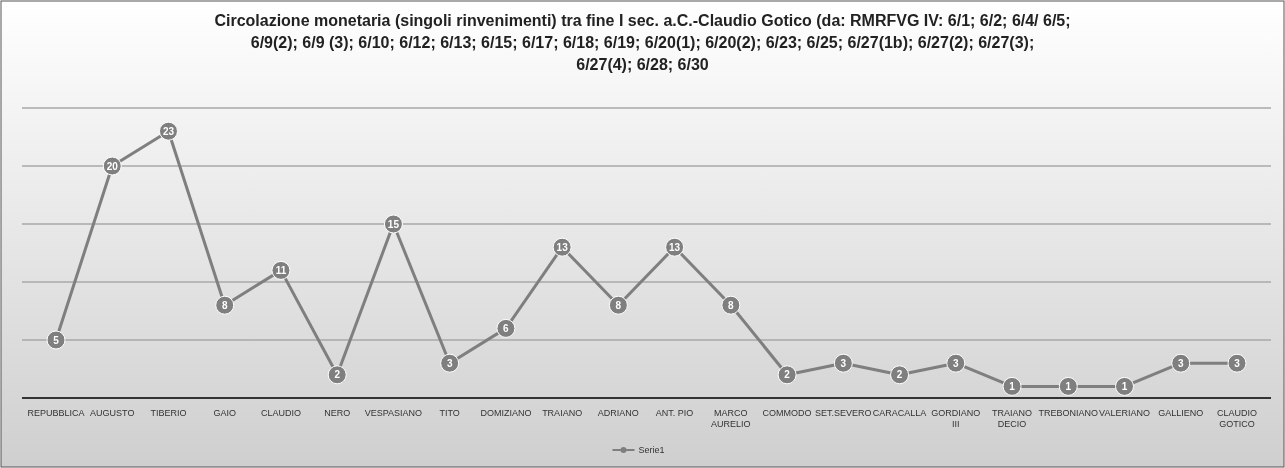 The width and height of the screenshot is (1285, 468). Describe the element at coordinates (393, 413) in the screenshot. I see `x-tick-label: VESPASIANO` at that location.